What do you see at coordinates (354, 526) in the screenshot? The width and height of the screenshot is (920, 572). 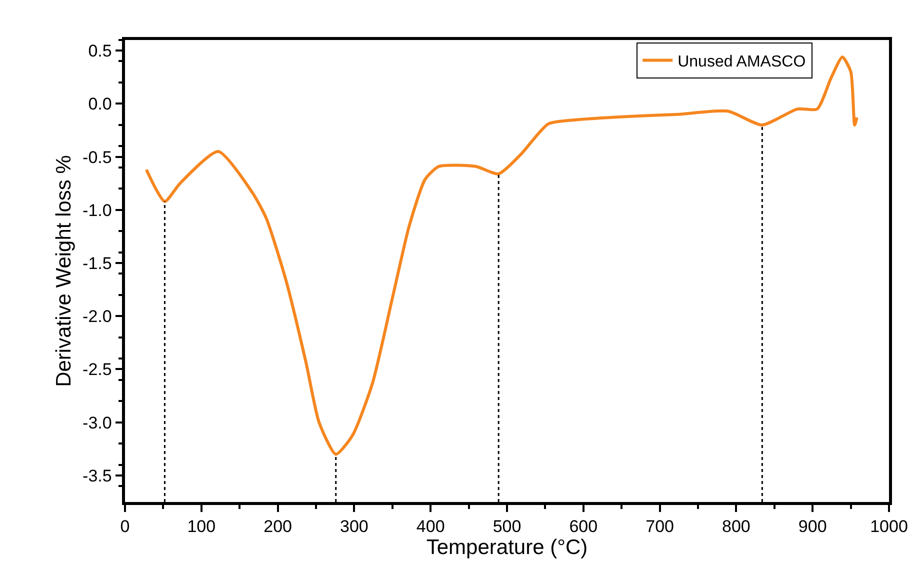 I see `x-tick-label: 300` at bounding box center [354, 526].